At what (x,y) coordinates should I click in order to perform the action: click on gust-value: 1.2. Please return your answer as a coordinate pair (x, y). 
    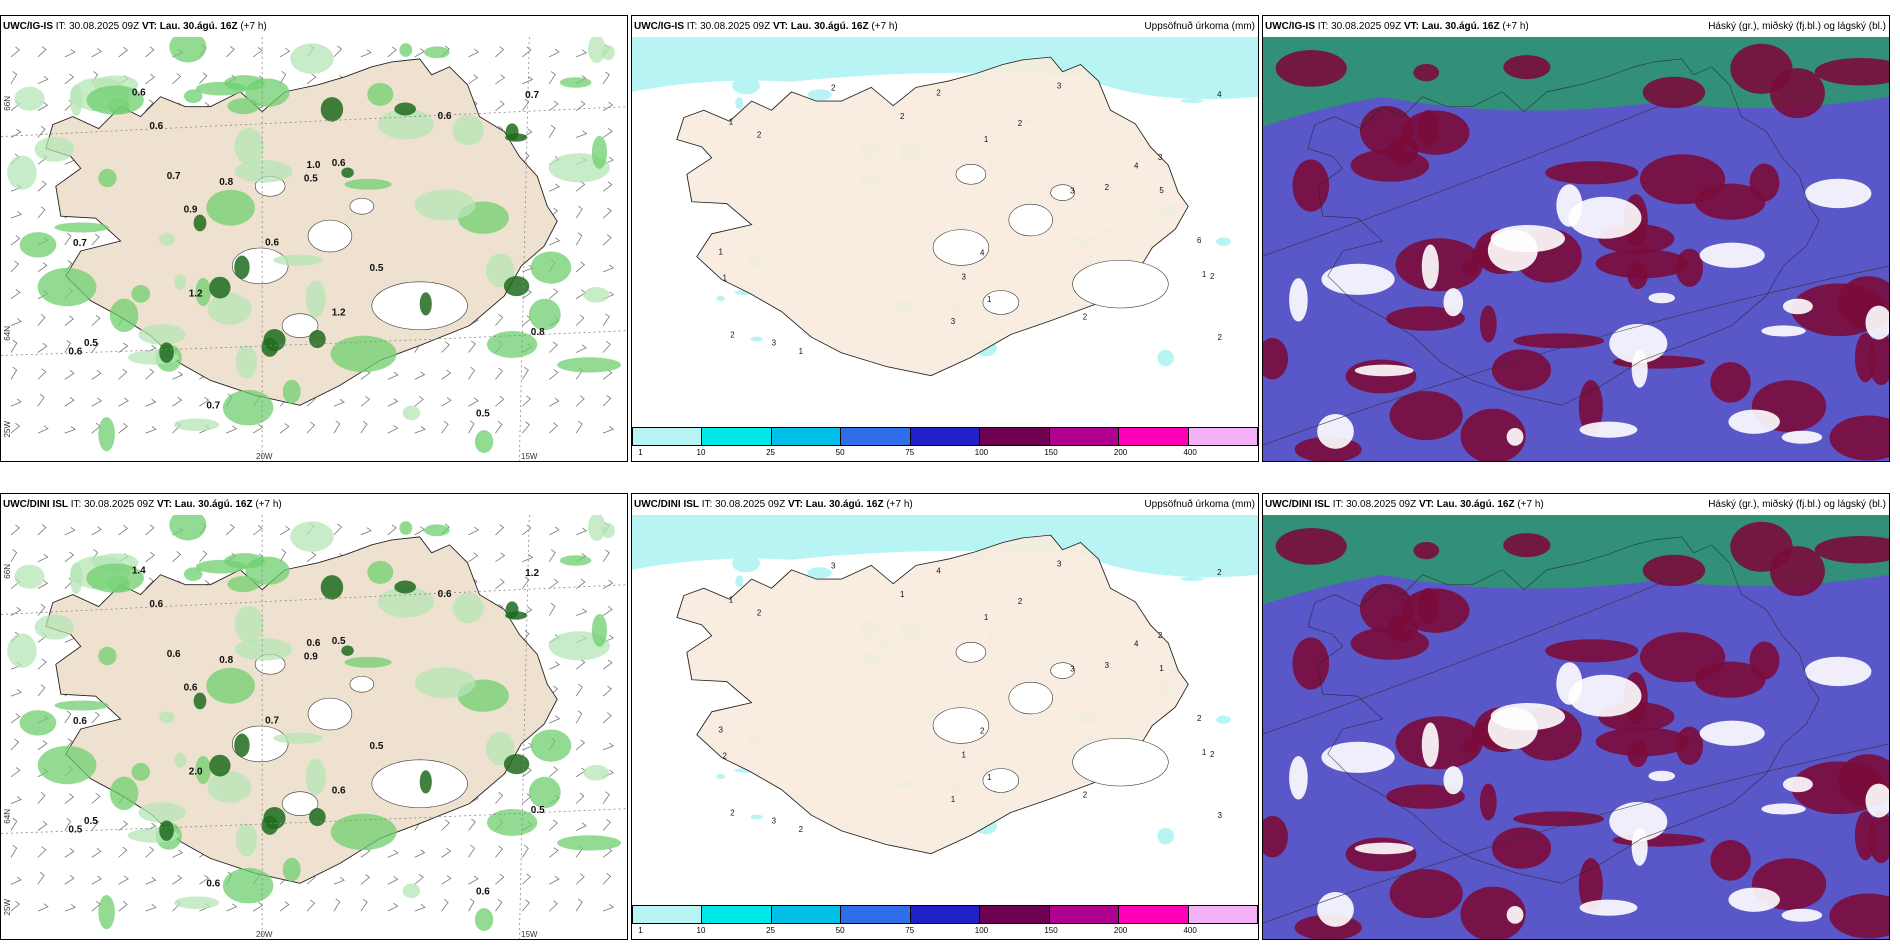
    Looking at the image, I should click on (339, 313).